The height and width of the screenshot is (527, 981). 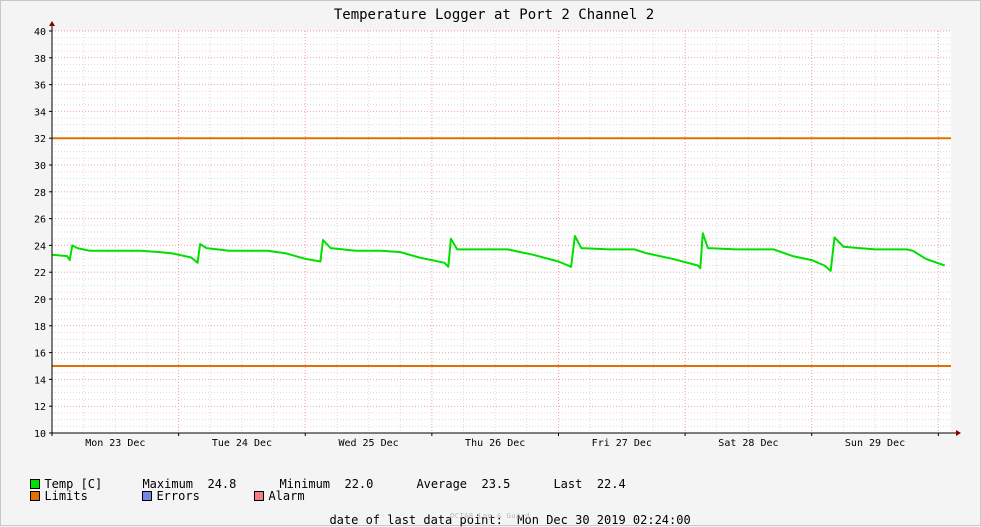 I want to click on y-tick-label: 26, so click(x=40, y=220).